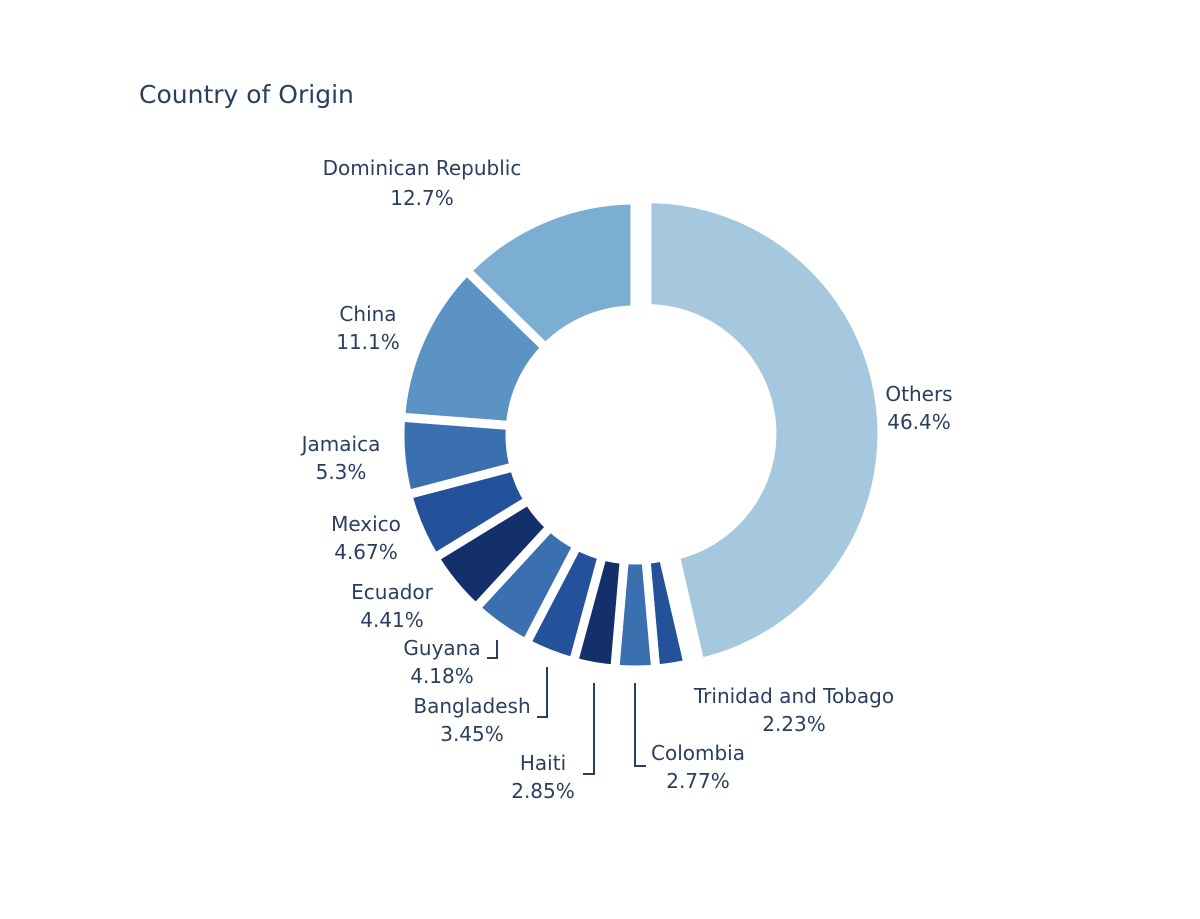 This screenshot has height=919, width=1200. What do you see at coordinates (368, 342) in the screenshot?
I see `slice-percent-china: 11.1%` at bounding box center [368, 342].